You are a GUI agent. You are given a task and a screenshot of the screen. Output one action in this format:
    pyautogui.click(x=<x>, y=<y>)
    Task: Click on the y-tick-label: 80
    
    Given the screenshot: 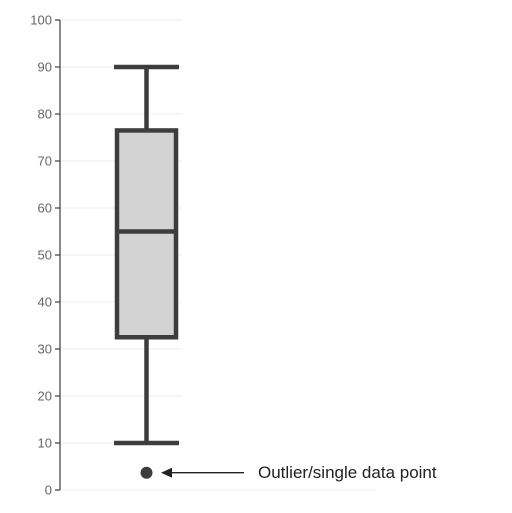 What is the action you would take?
    pyautogui.click(x=45, y=114)
    